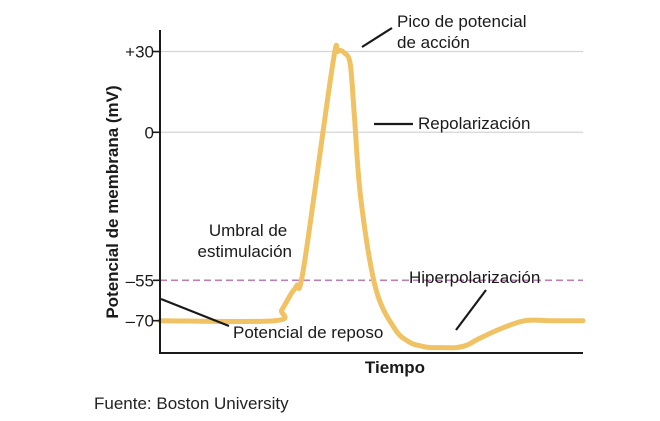 The image size is (660, 421). Describe the element at coordinates (461, 21) in the screenshot. I see `peak-label-line-1: Pico de potencial` at that location.